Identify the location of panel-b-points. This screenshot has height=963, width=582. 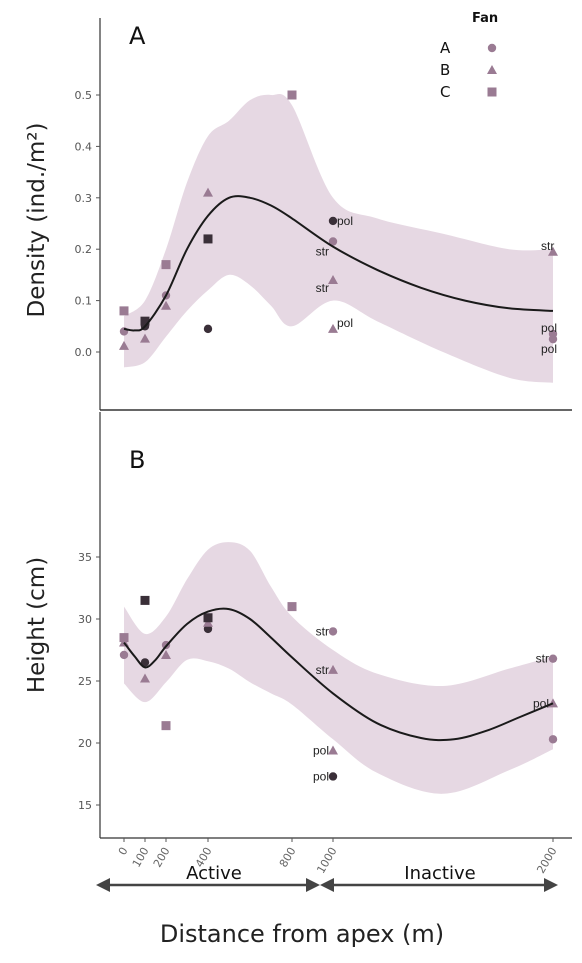
(338, 688).